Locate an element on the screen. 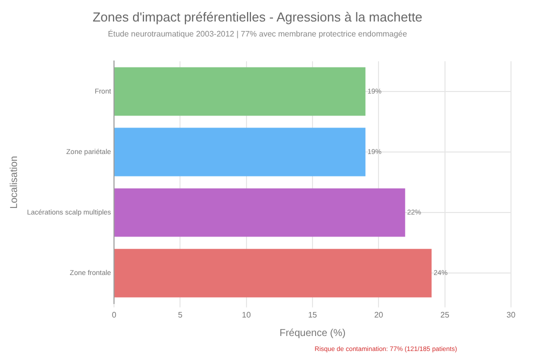 Image resolution: width=535 pixels, height=357 pixels. x-axis-title: Fréquence (%) is located at coordinates (312, 333).